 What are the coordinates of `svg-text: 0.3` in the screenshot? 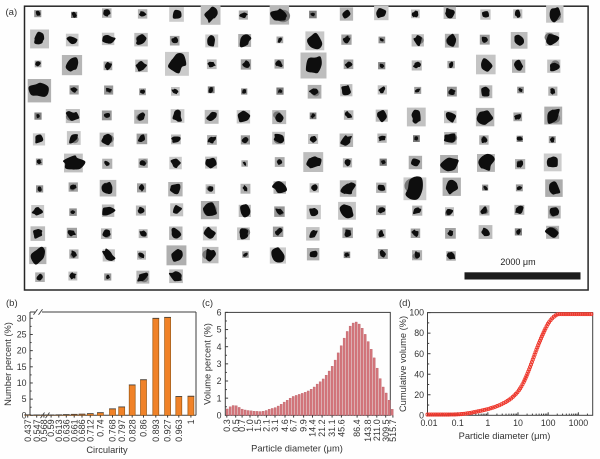 It's located at (227, 425).